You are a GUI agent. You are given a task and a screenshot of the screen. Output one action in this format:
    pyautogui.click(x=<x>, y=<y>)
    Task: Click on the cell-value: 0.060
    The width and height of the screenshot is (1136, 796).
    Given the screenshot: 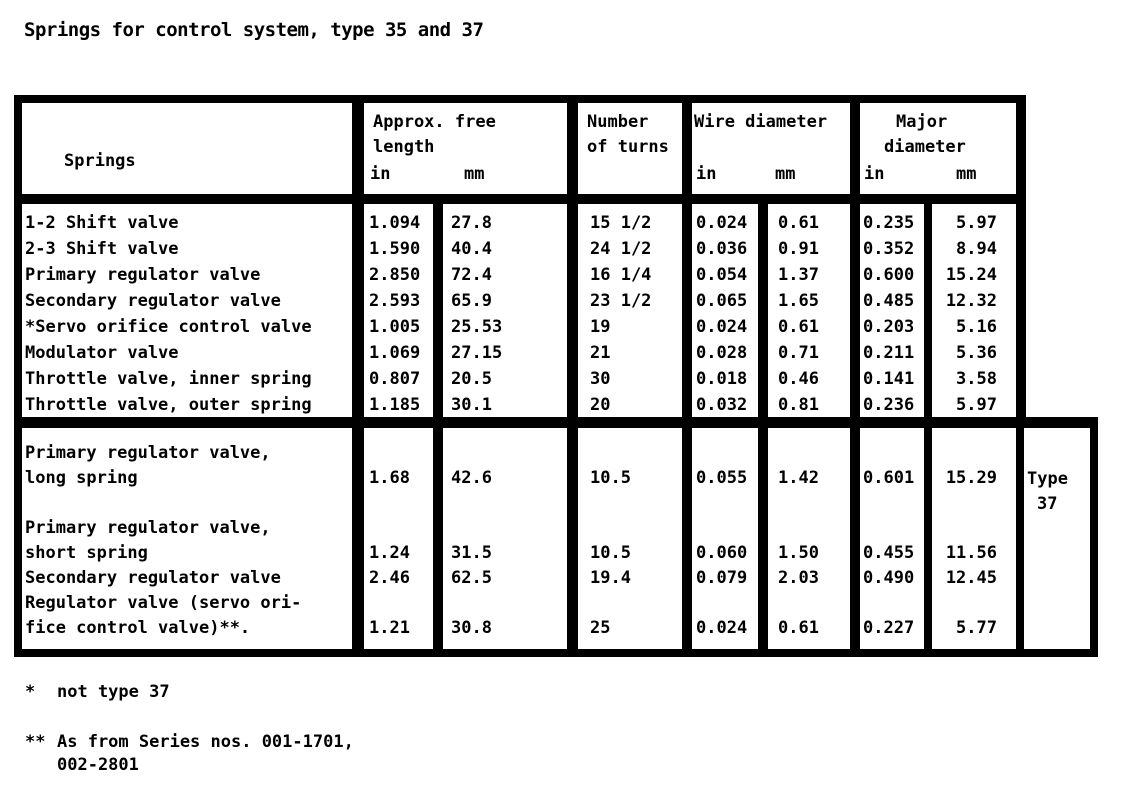 What is the action you would take?
    pyautogui.click(x=722, y=553)
    